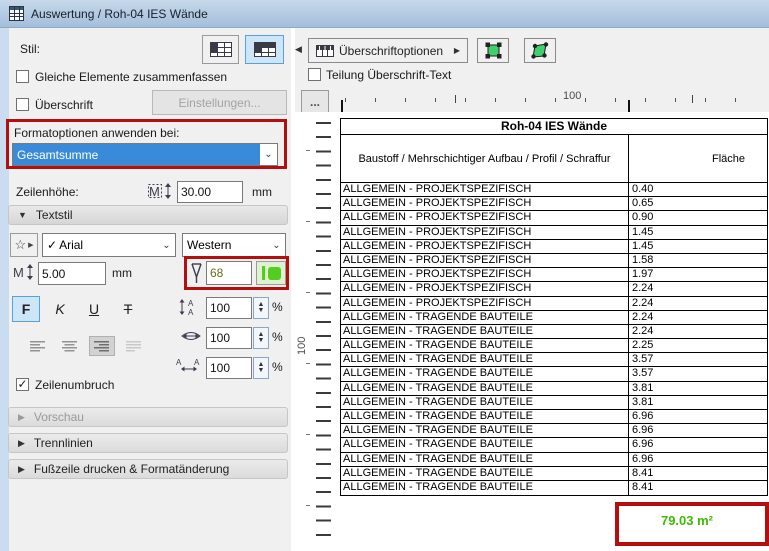 Image resolution: width=769 pixels, height=551 pixels. What do you see at coordinates (71, 245) in the screenshot?
I see `font-value: Arial` at bounding box center [71, 245].